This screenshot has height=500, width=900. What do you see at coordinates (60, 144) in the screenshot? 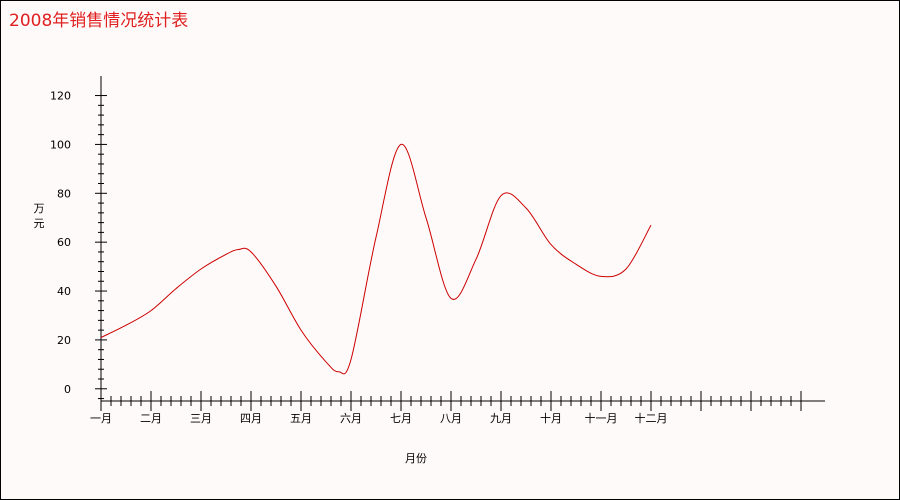
I see `y-tick-label: 100` at bounding box center [60, 144].